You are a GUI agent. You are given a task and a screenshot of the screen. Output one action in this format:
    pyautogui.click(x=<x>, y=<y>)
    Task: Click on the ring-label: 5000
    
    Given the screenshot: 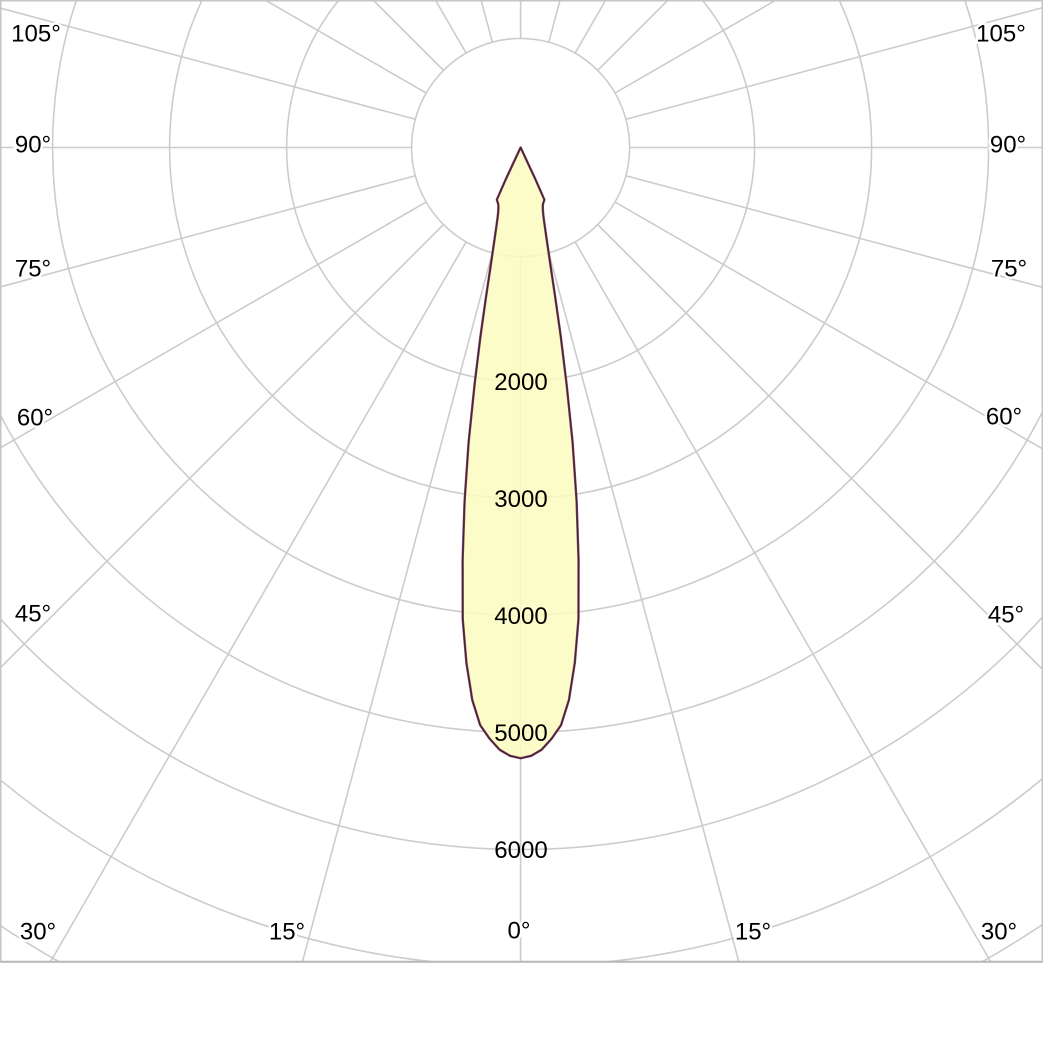 What is the action you would take?
    pyautogui.click(x=520, y=733)
    